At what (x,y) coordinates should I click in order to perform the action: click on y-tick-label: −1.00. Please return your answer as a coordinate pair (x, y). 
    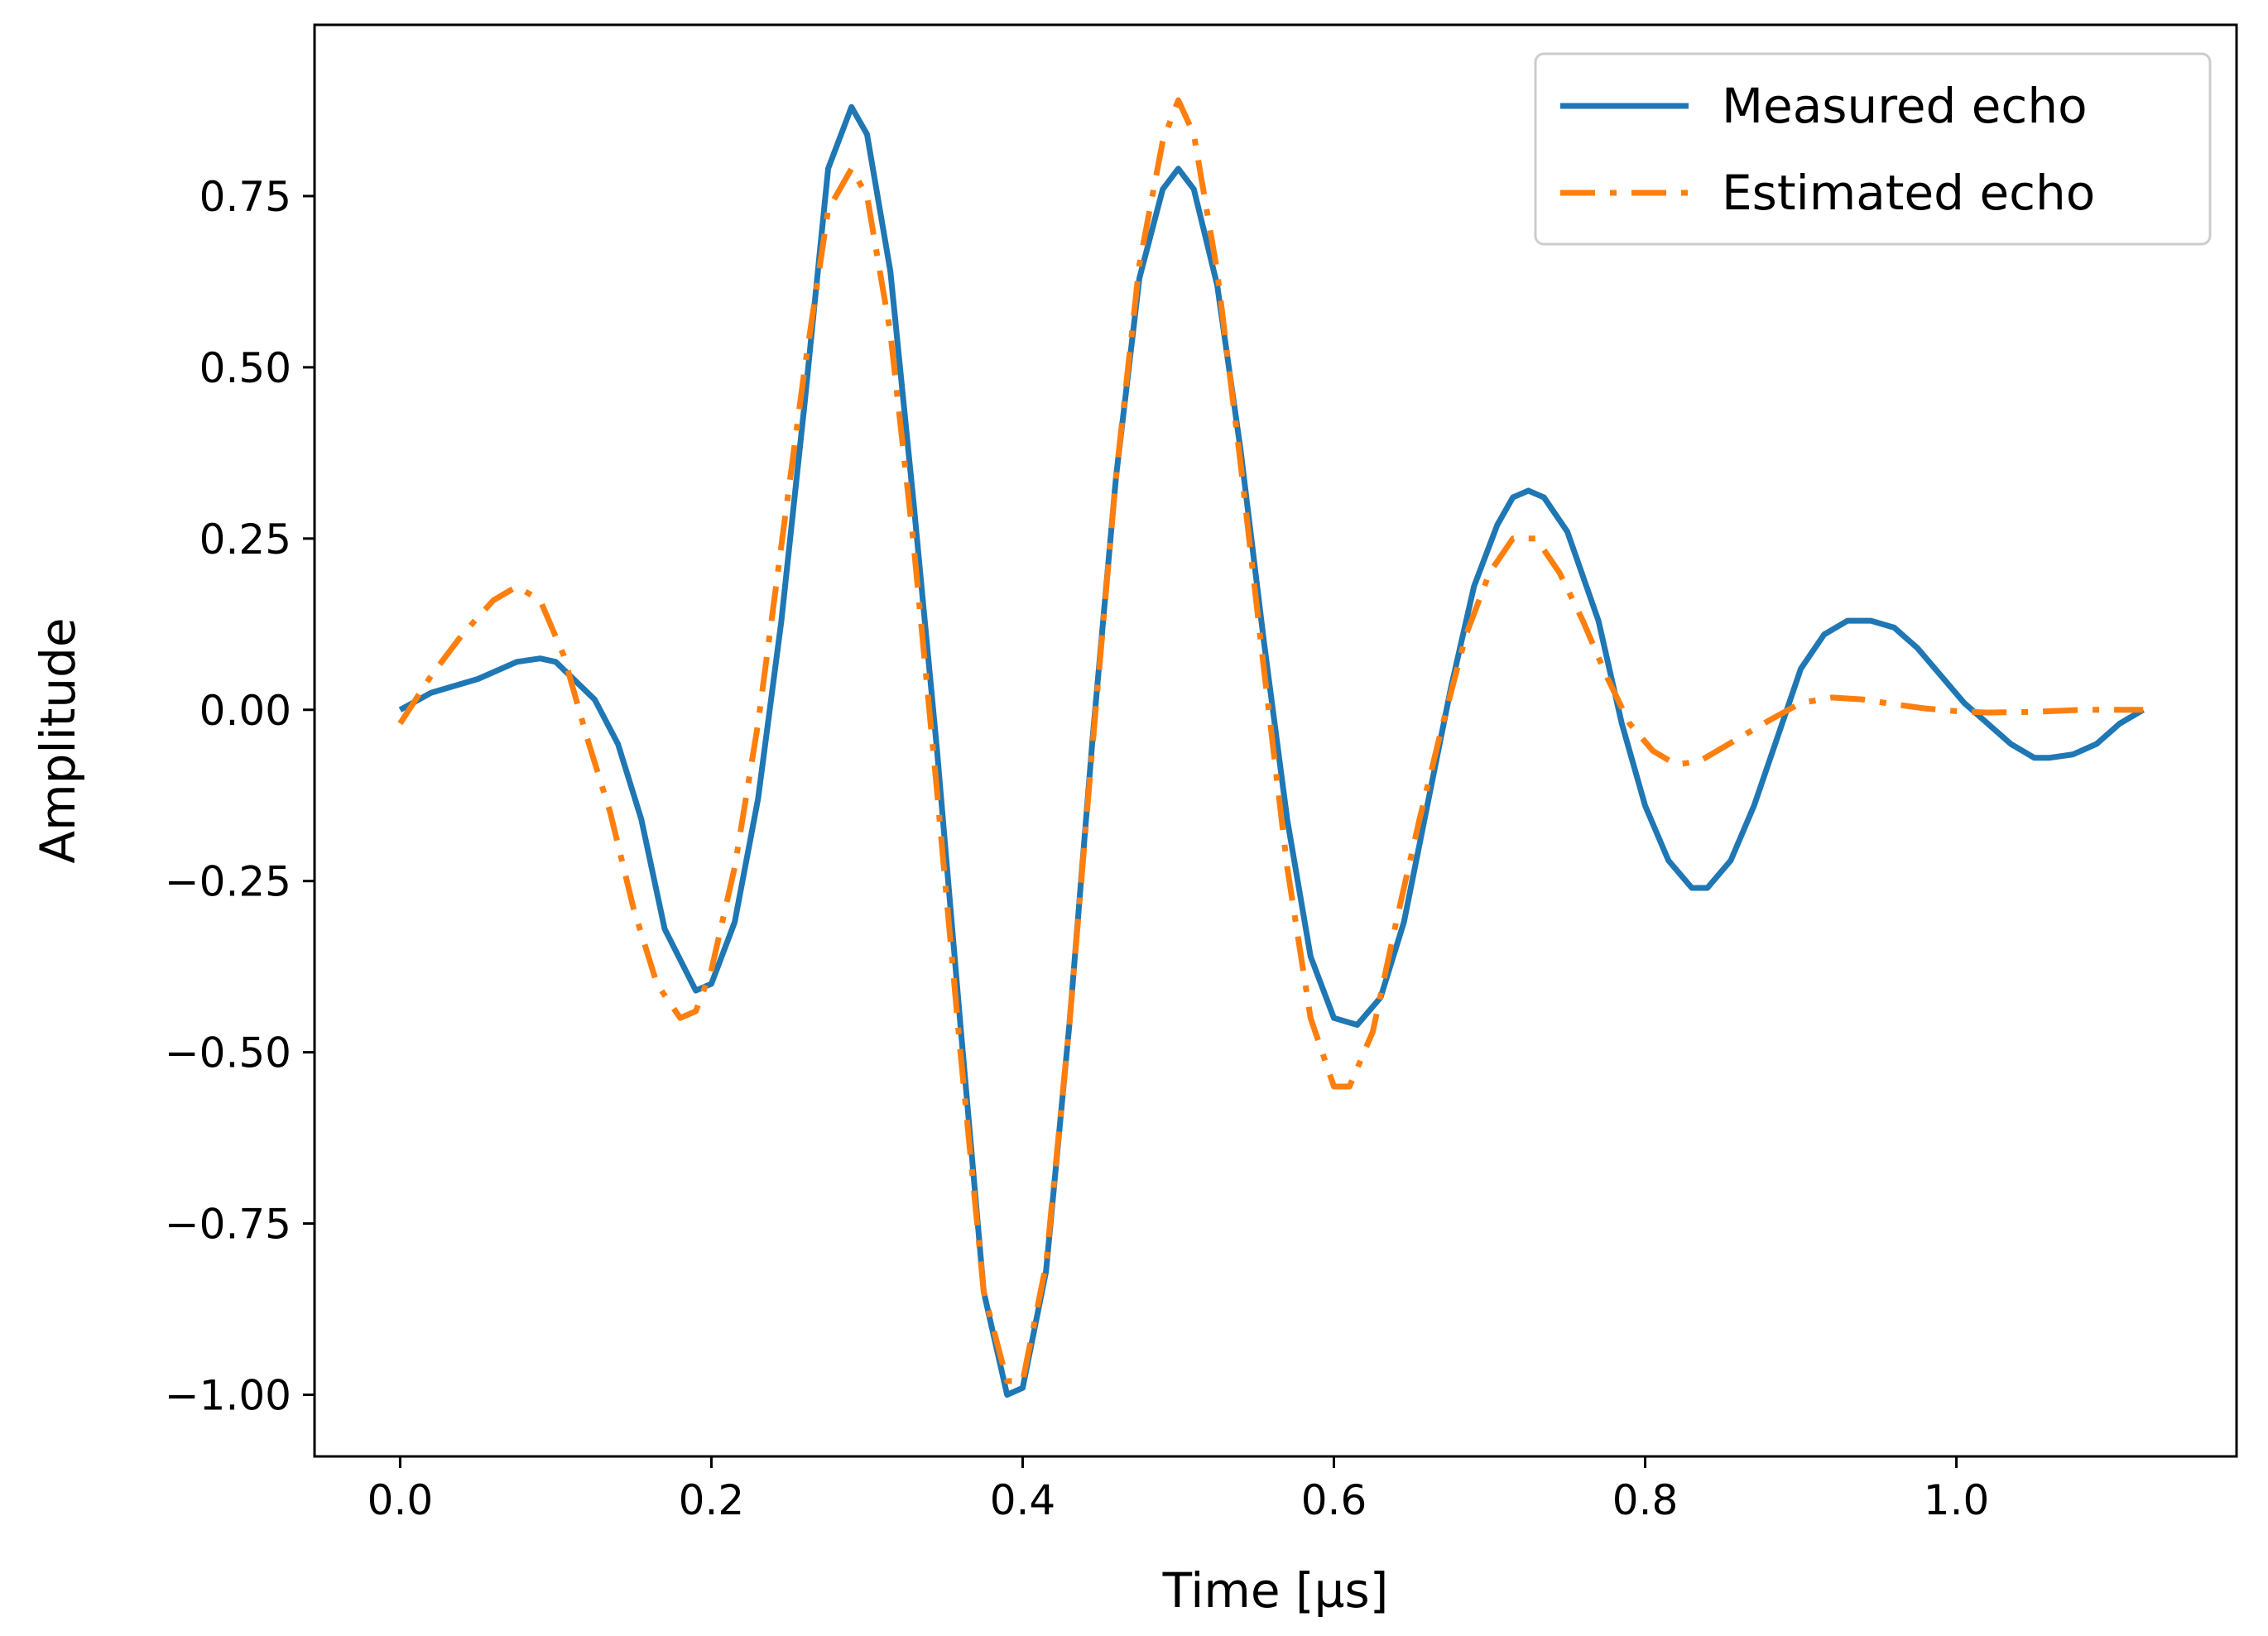
    Looking at the image, I should click on (228, 1396).